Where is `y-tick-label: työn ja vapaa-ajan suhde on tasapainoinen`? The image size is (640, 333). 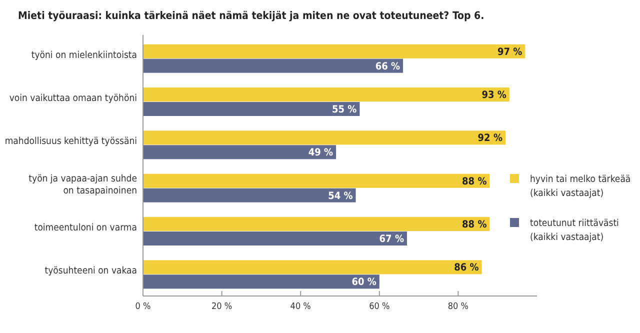
y-tick-label: työn ja vapaa-ajan suhde on tasapainoinen is located at coordinates (82, 184).